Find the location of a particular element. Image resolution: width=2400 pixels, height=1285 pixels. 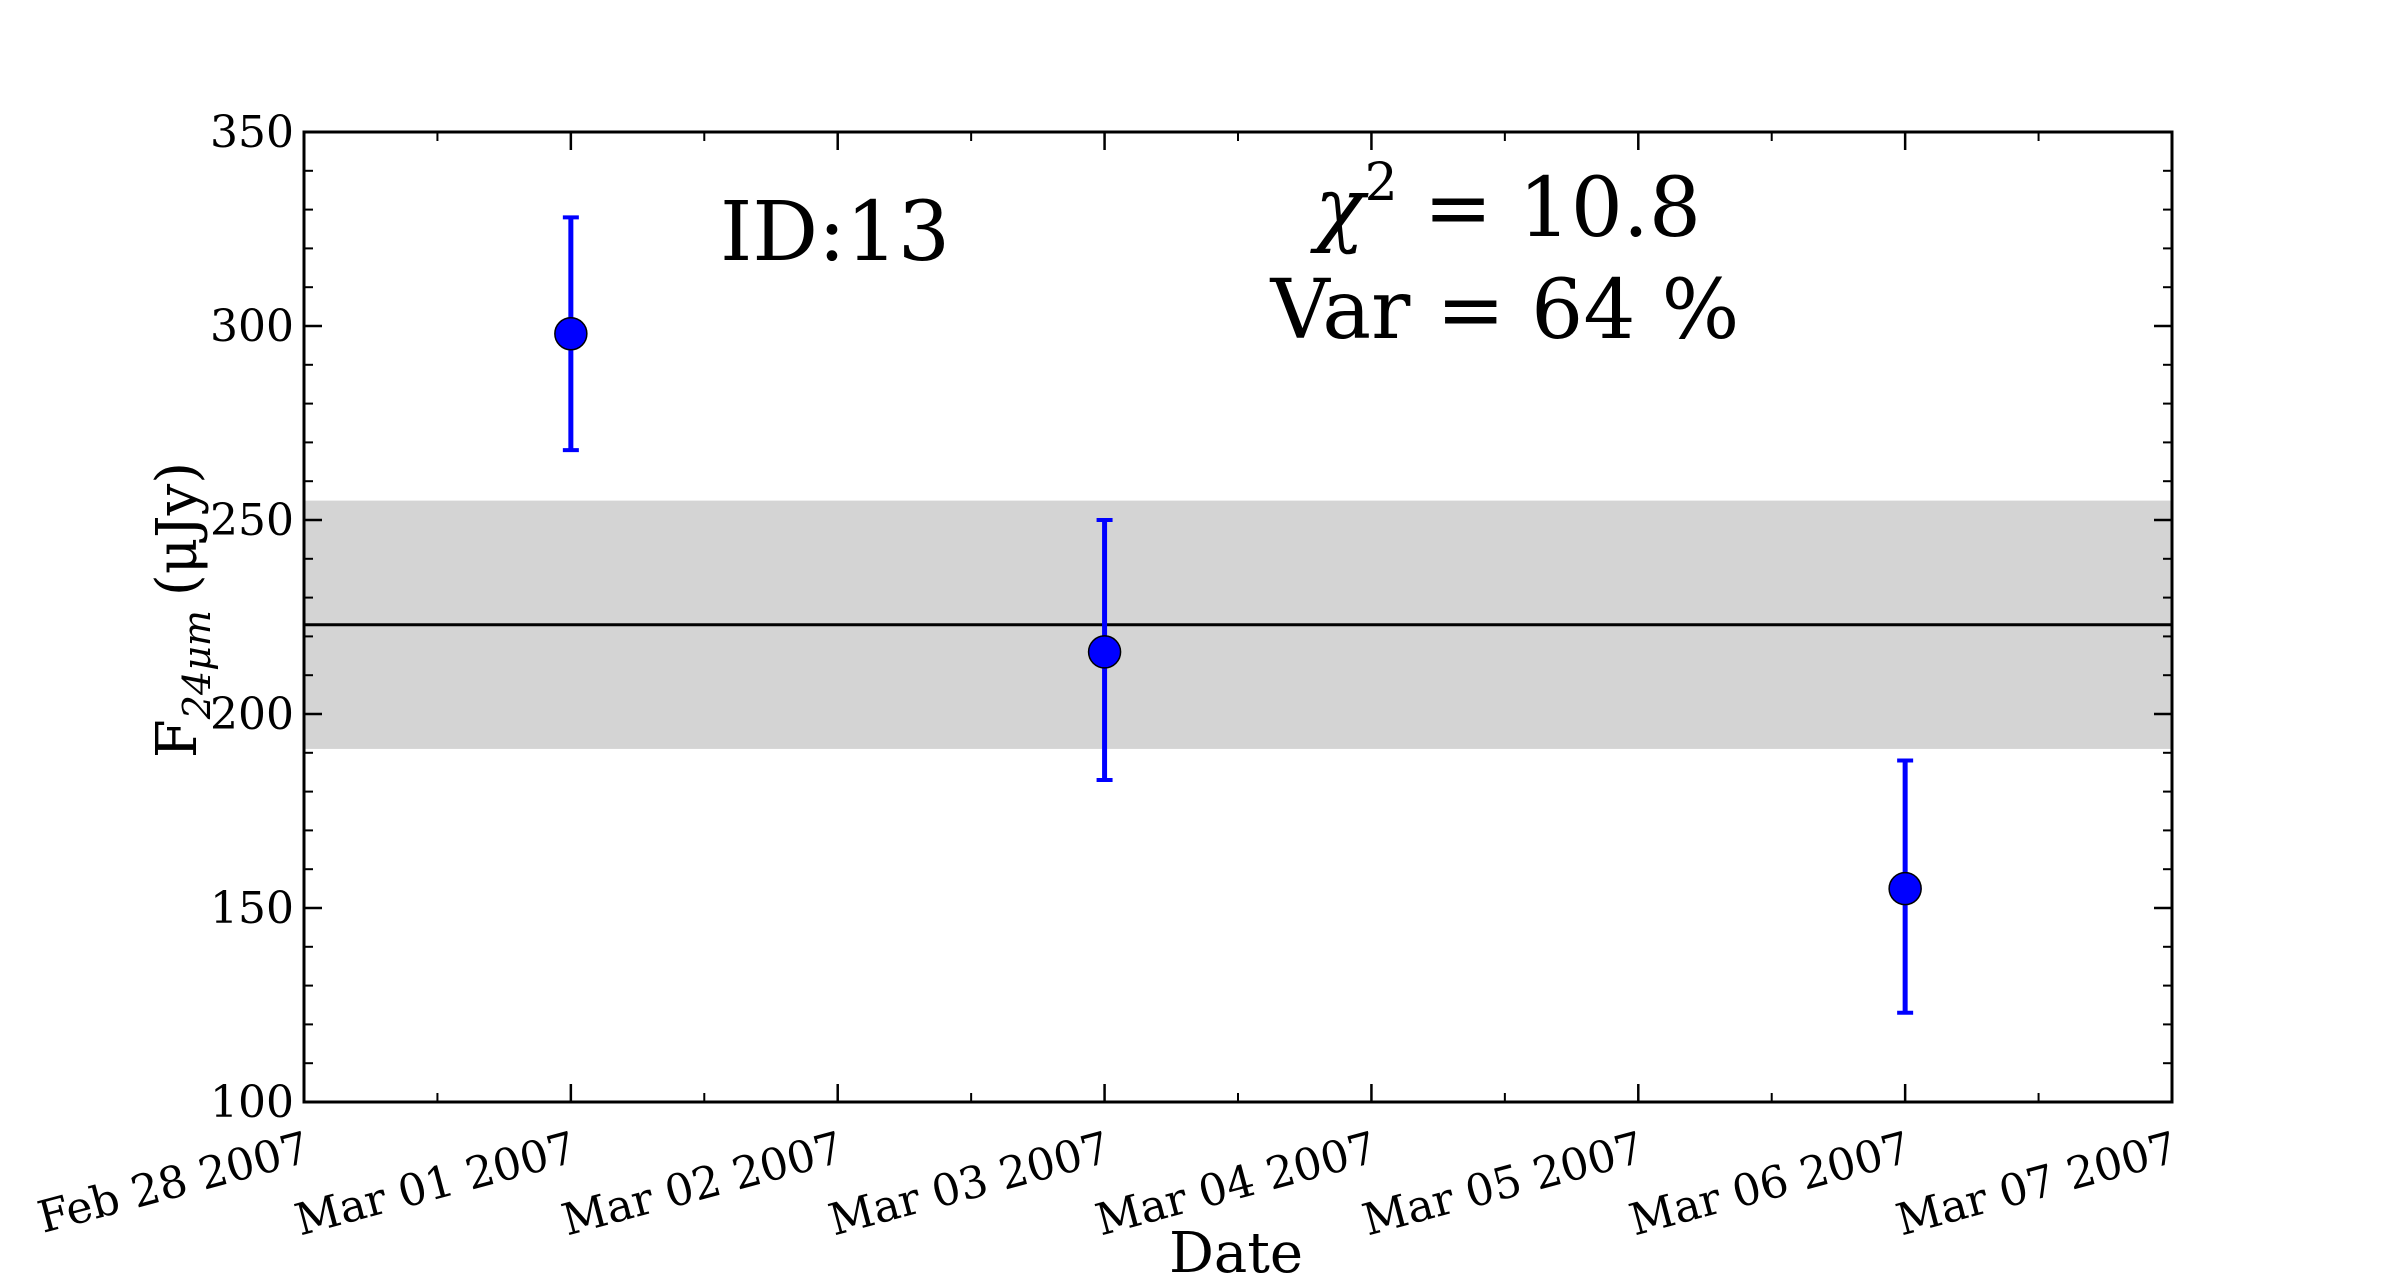

x-tick-label: Mar 06 2007 is located at coordinates (1770, 1184).